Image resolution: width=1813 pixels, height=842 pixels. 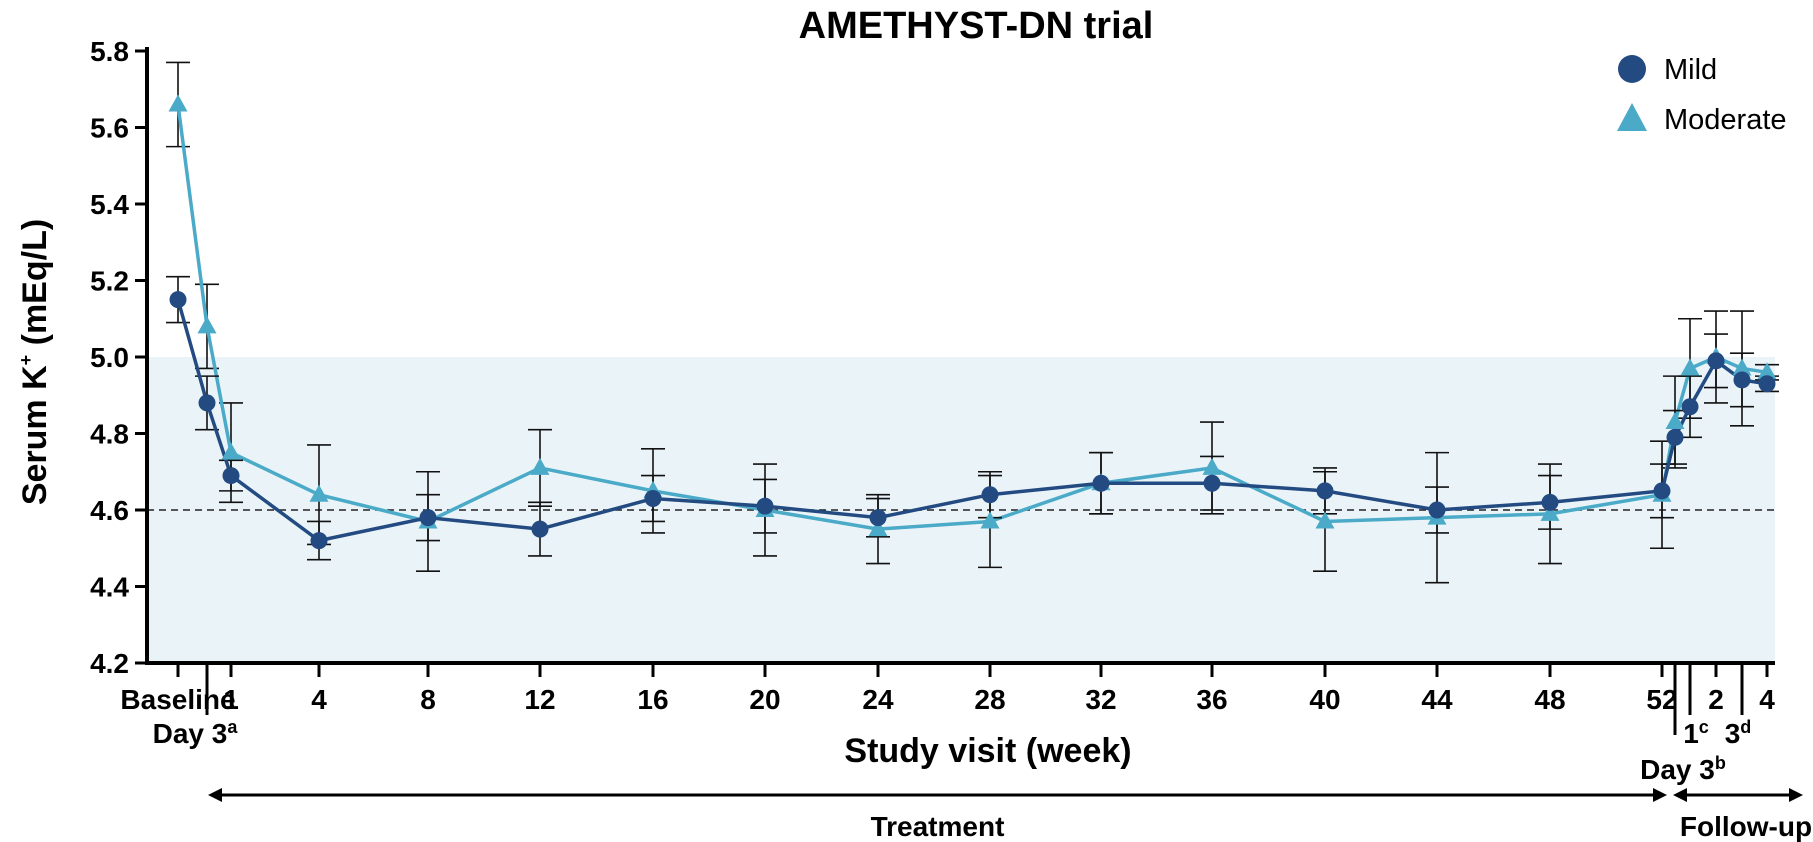 I want to click on y-tick-label: 4.2, so click(x=109, y=663).